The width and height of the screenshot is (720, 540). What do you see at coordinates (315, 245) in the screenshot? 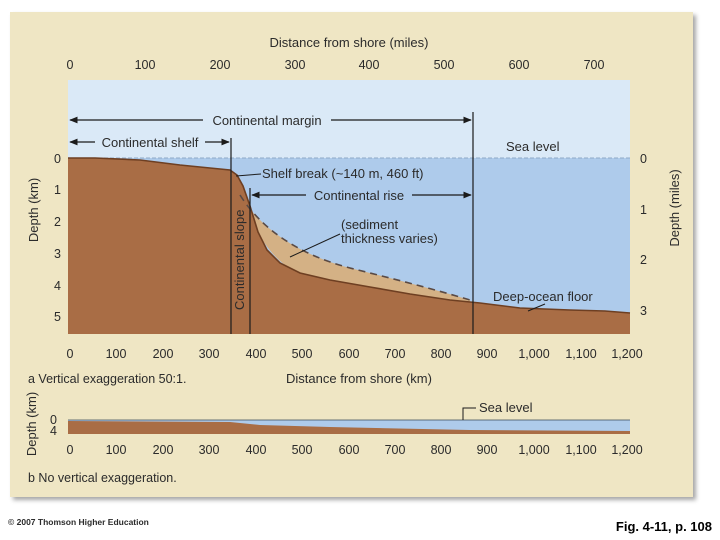
I see `sediment-leader` at bounding box center [315, 245].